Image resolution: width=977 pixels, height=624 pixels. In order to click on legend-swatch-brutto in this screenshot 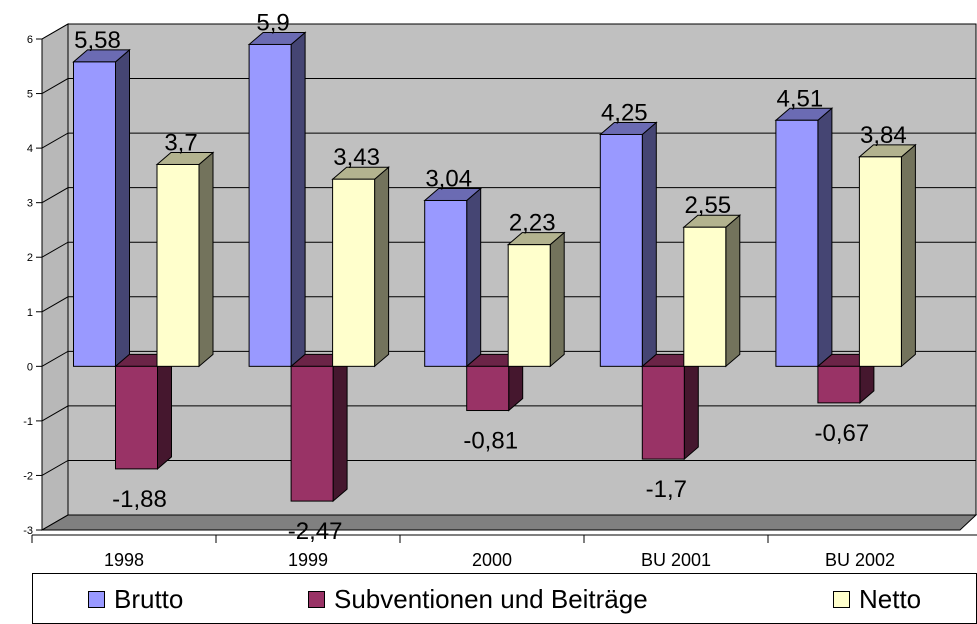, I will do `click(96, 599)`.